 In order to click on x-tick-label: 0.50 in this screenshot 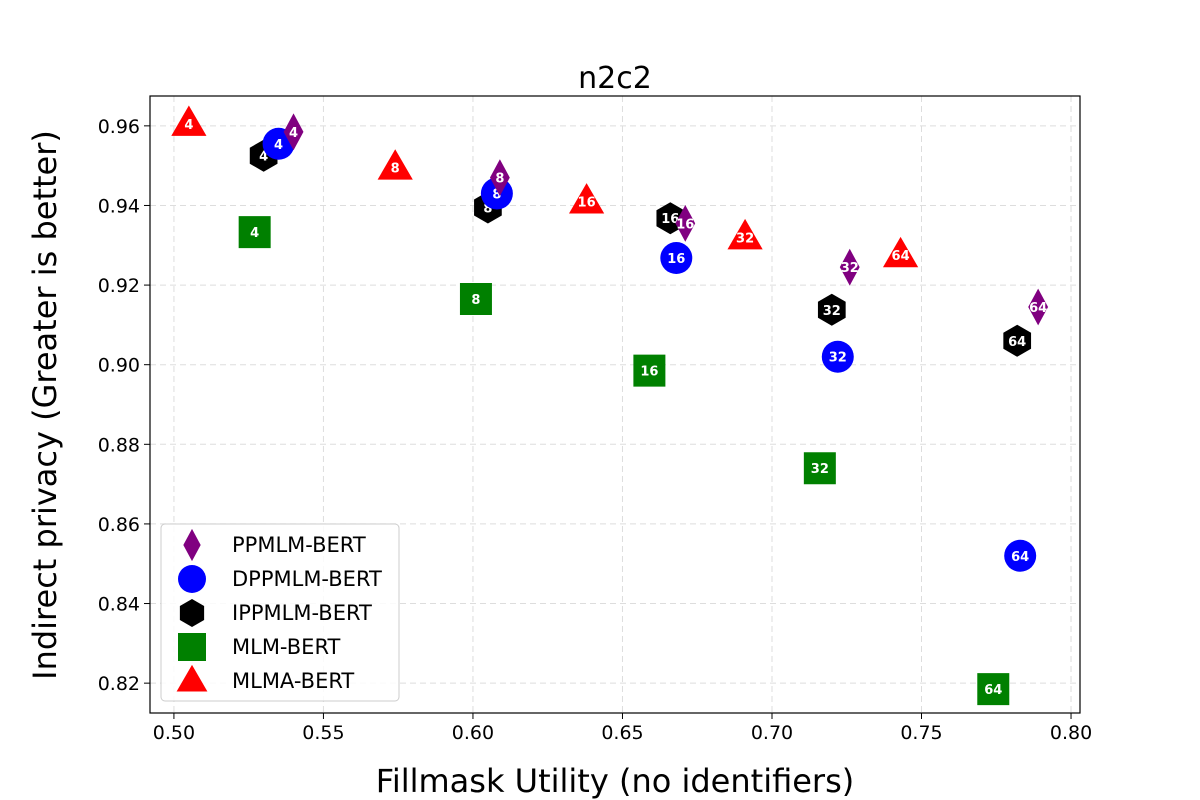, I will do `click(174, 733)`.